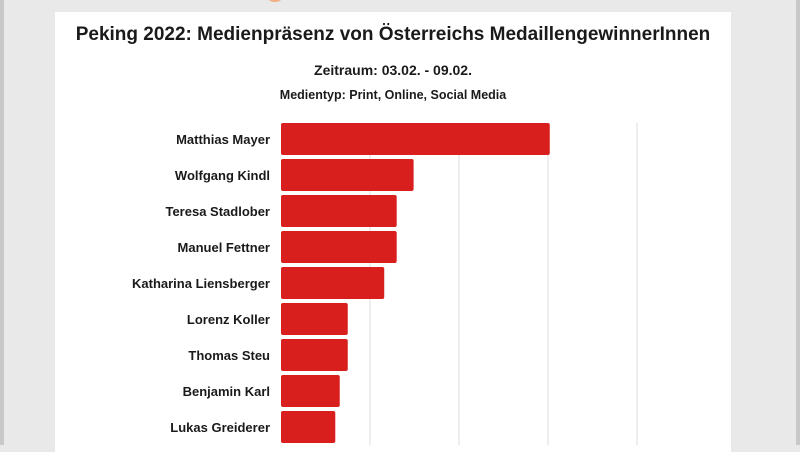  I want to click on category-label: Katharina Liensberger, so click(201, 283).